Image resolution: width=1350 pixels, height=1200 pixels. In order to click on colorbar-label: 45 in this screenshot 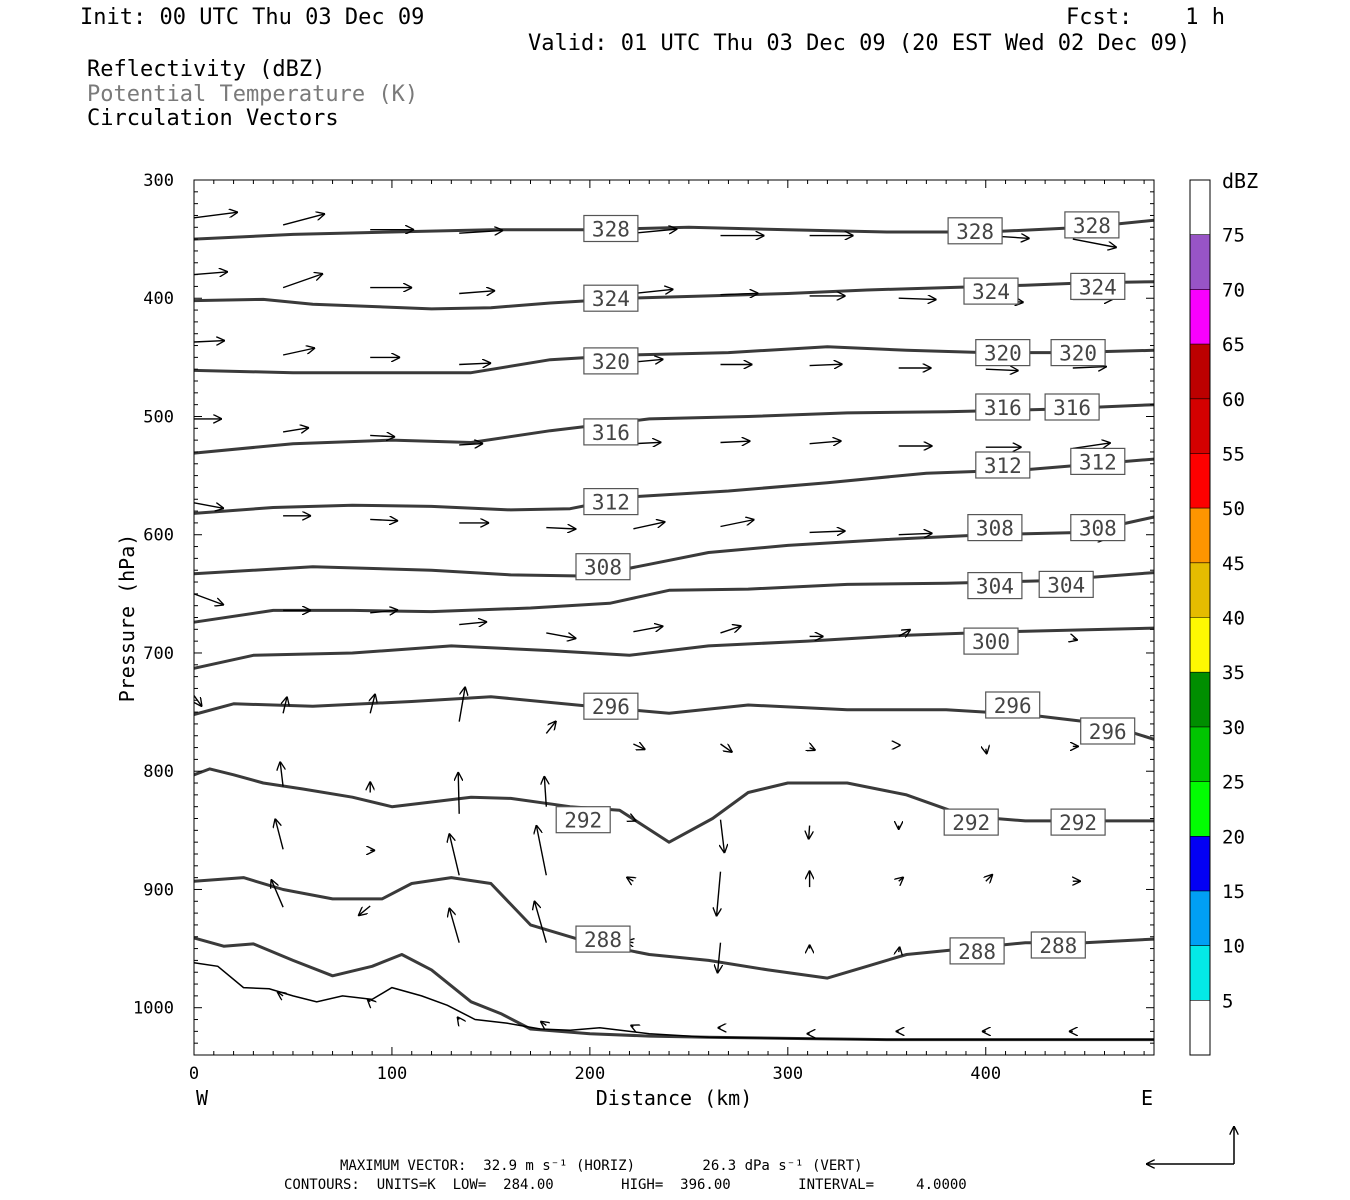, I will do `click(1233, 564)`.